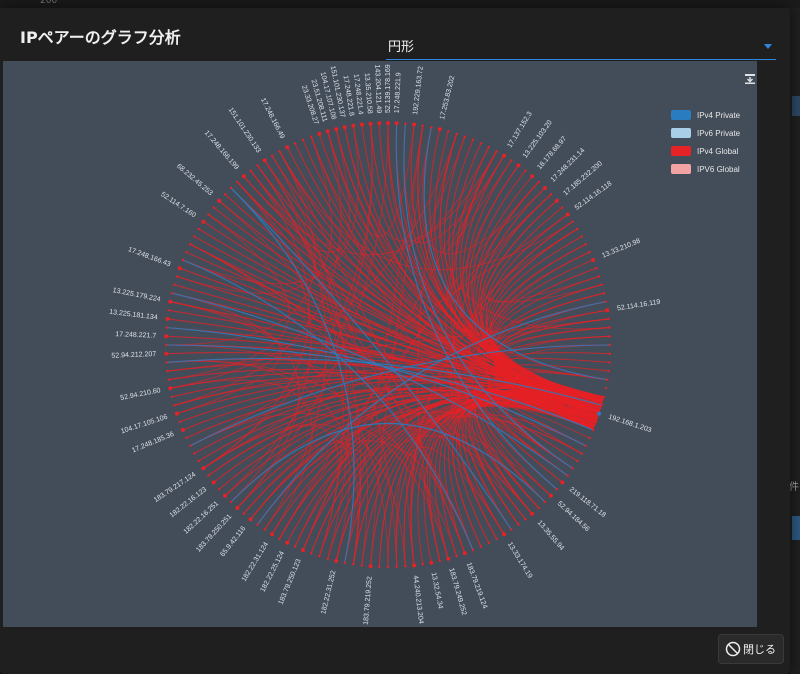 Image resolution: width=800 pixels, height=674 pixels. Describe the element at coordinates (705, 169) in the screenshot. I see `legend-item-ipv6-global: IPV6 Global` at that location.